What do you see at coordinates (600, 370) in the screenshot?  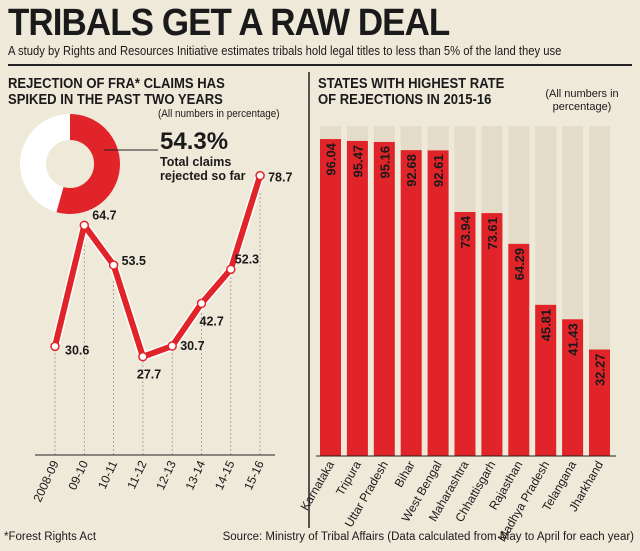 I see `bar-value-label-Jharkhand: 32.27` at bounding box center [600, 370].